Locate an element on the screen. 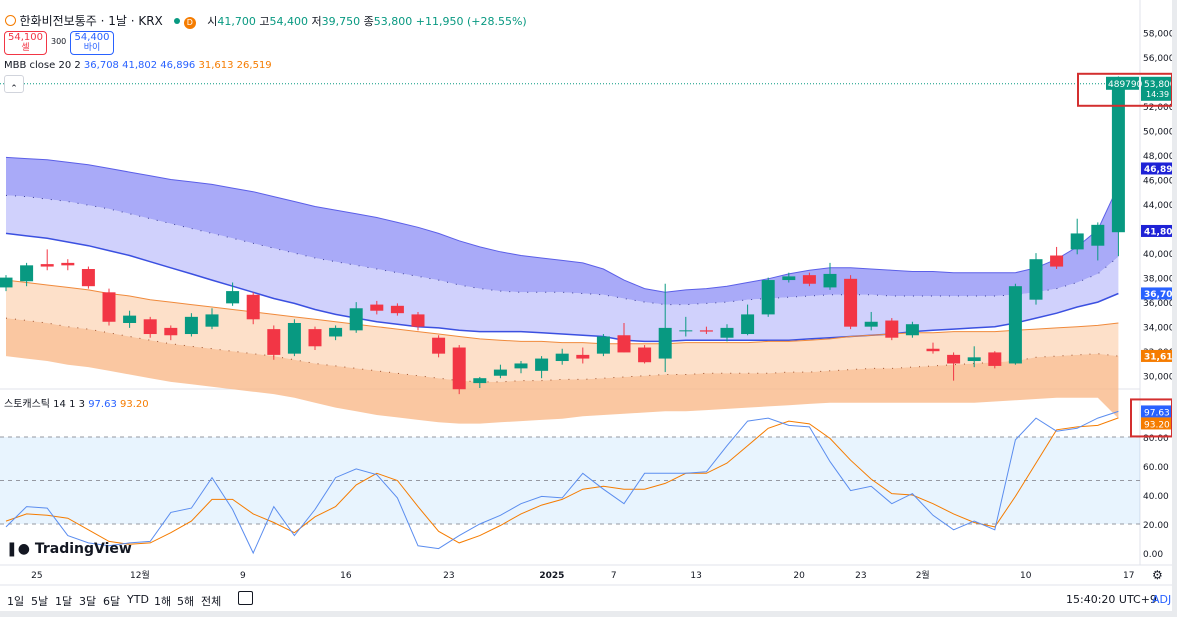 This screenshot has width=1177, height=617. time-tick-label: 13 is located at coordinates (695, 576).